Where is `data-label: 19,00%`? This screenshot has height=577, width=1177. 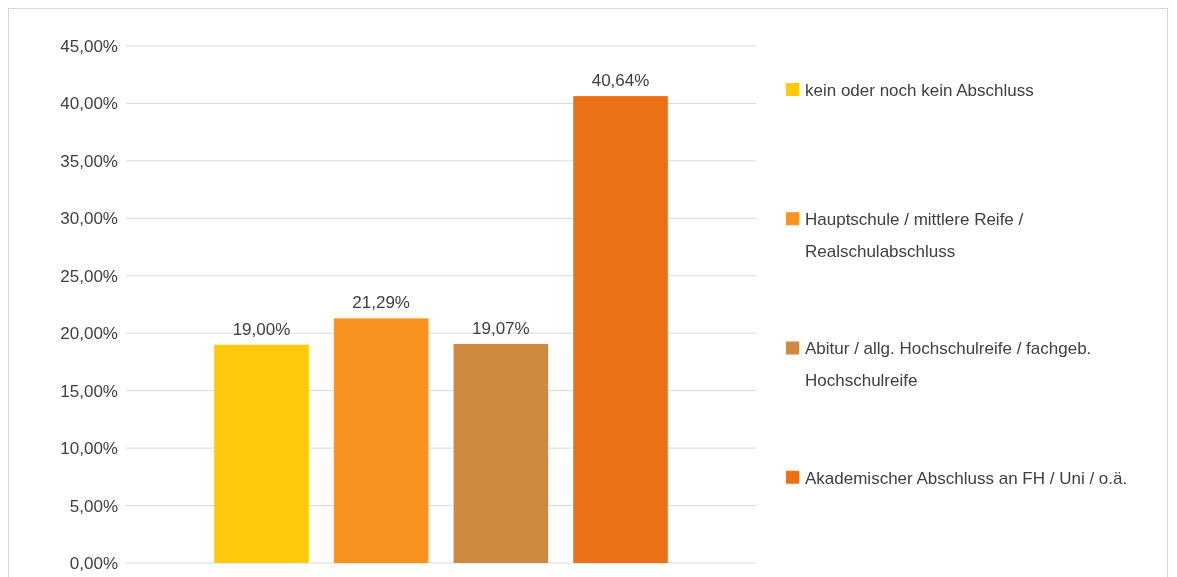
data-label: 19,00% is located at coordinates (261, 329).